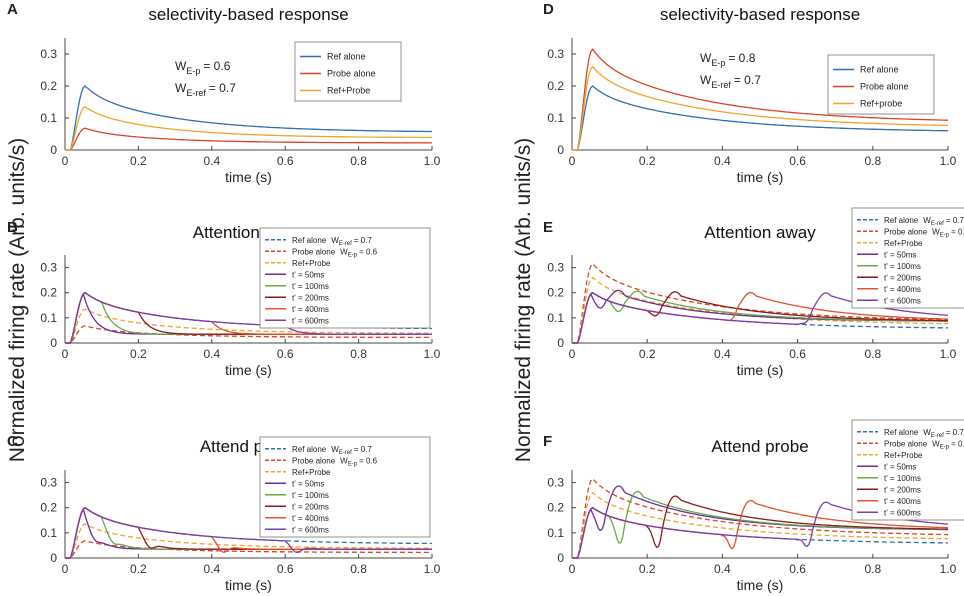  What do you see at coordinates (759, 446) in the screenshot?
I see `panel-title: Attend probe` at bounding box center [759, 446].